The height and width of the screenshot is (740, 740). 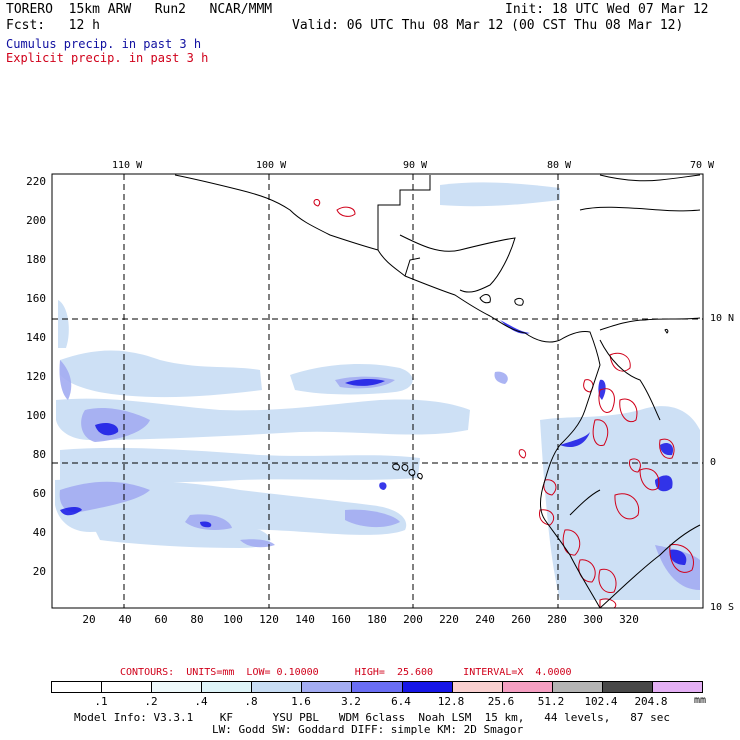 I want to click on colorbar-label: 204.8, so click(x=651, y=701).